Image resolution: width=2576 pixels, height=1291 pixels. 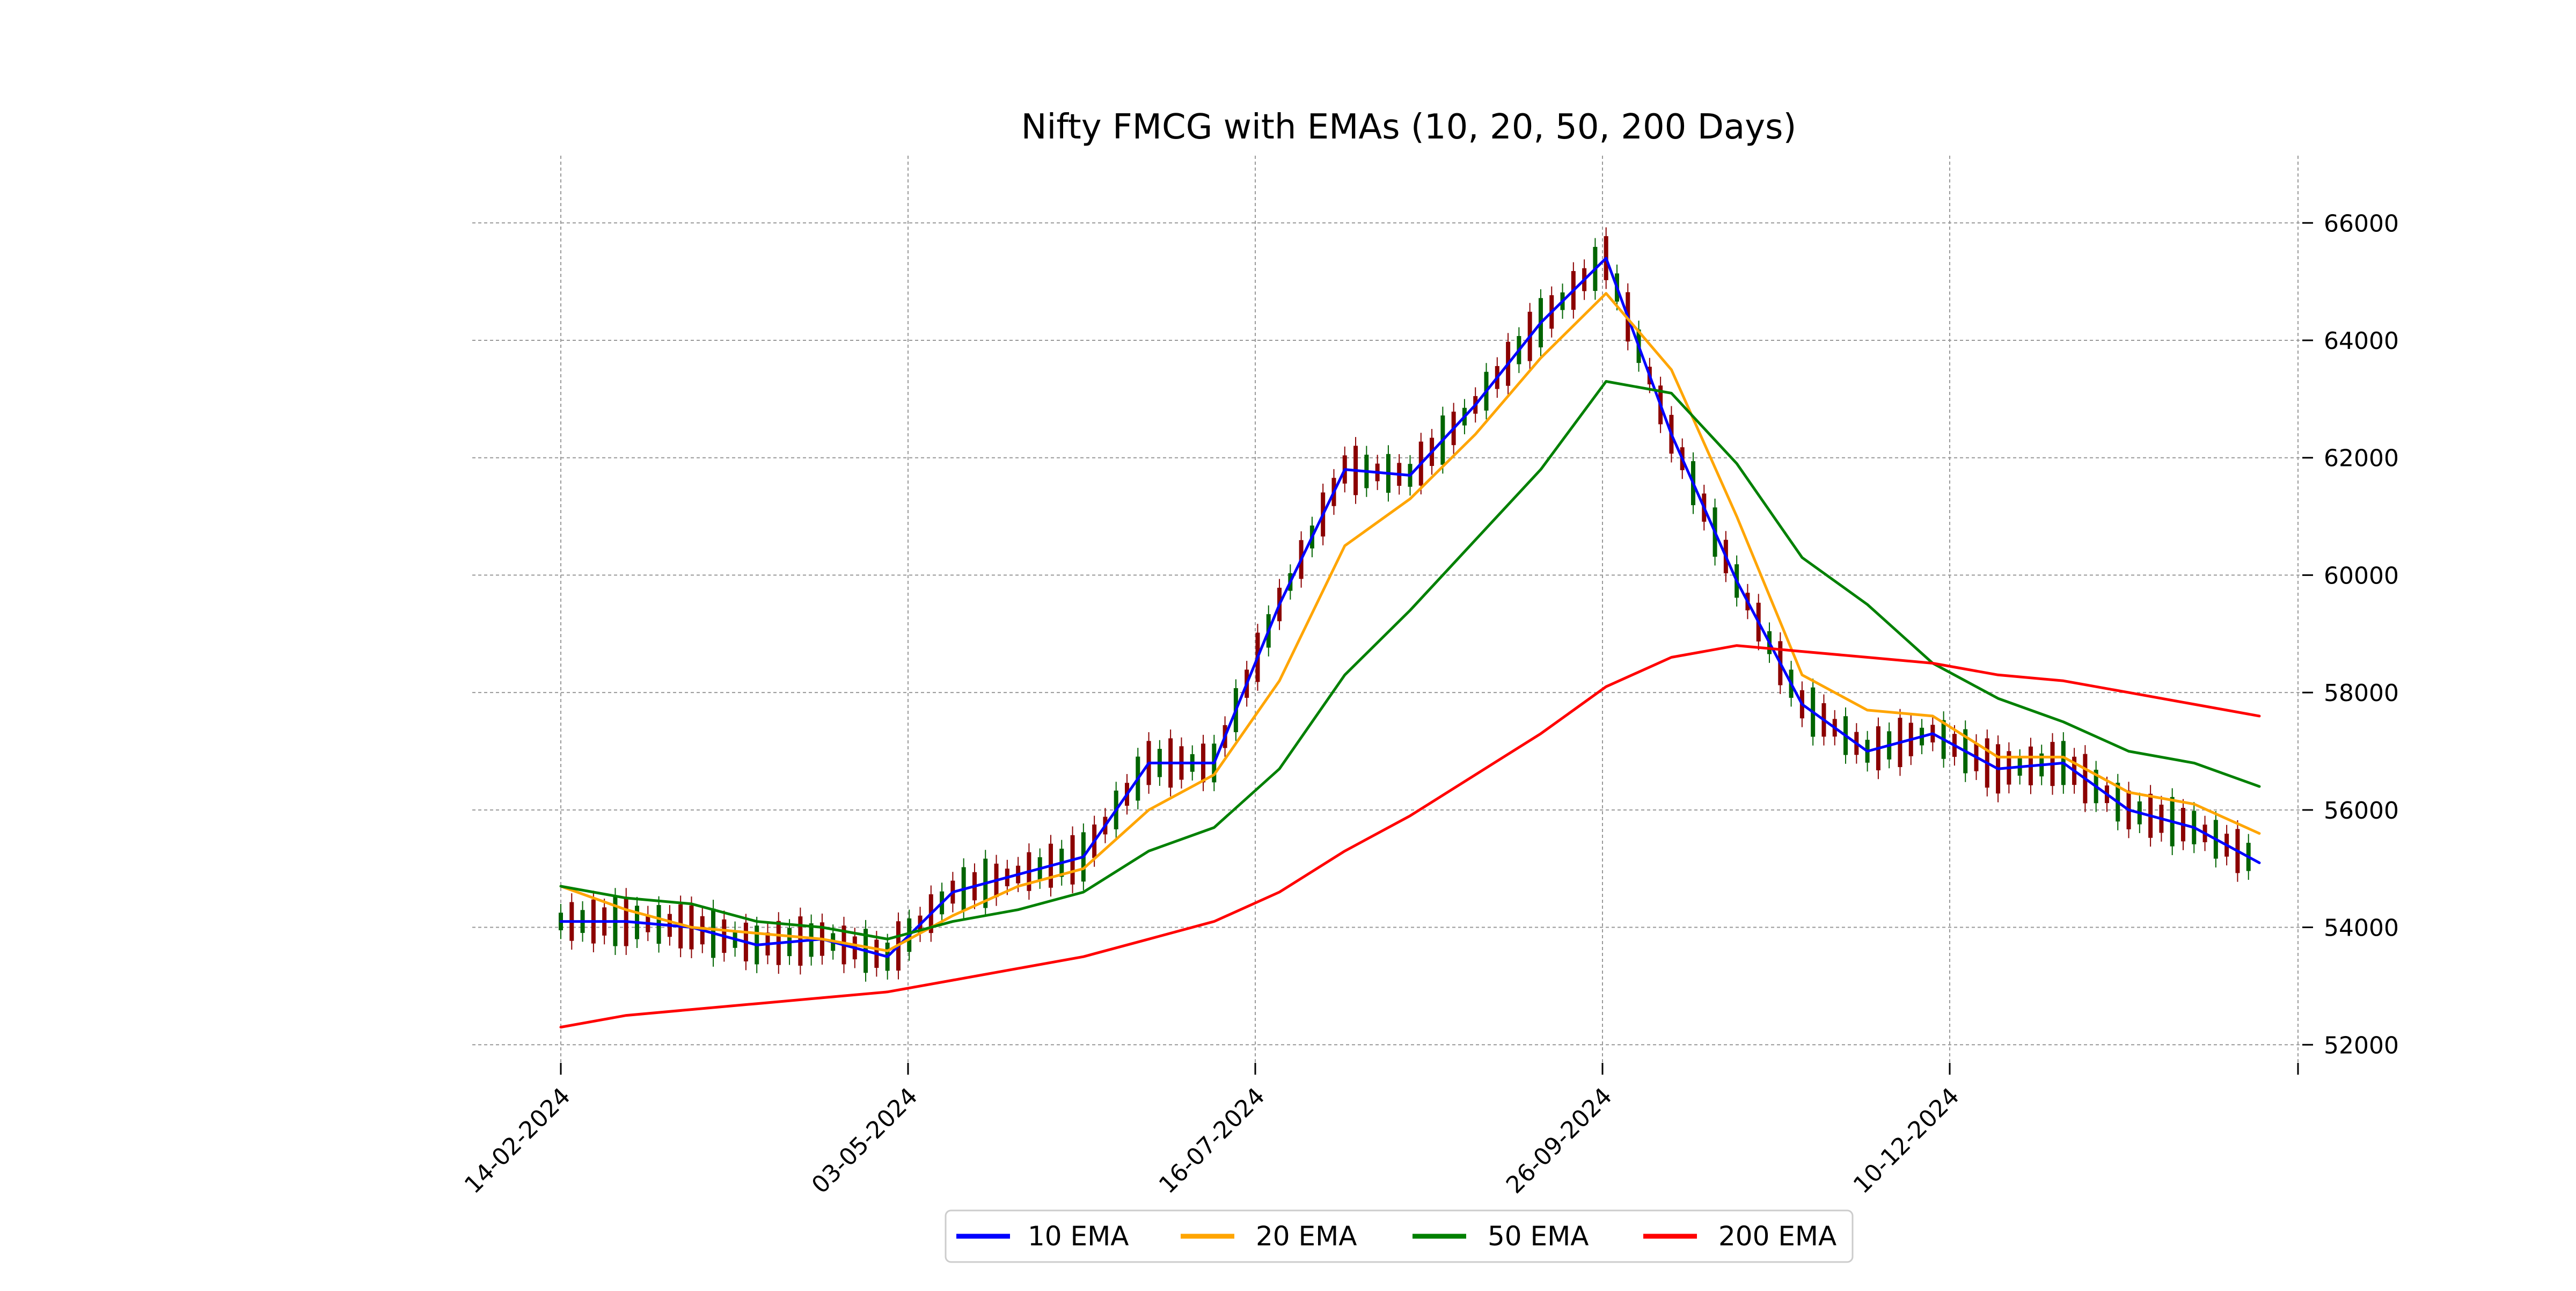 I want to click on y-tick-label: 60000, so click(x=2361, y=575).